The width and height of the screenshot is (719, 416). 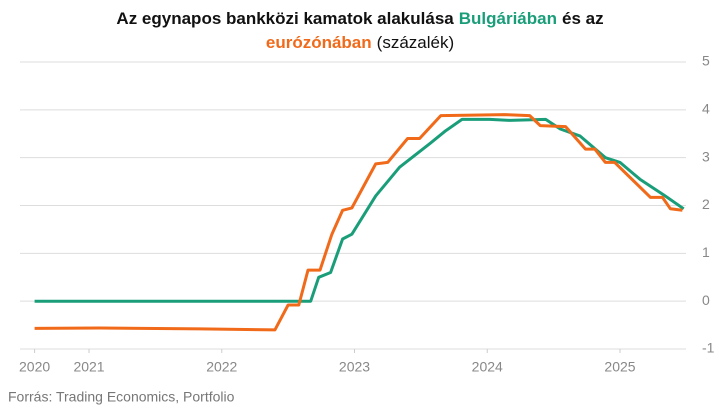 I want to click on y-tick-label: 3, so click(x=706, y=156).